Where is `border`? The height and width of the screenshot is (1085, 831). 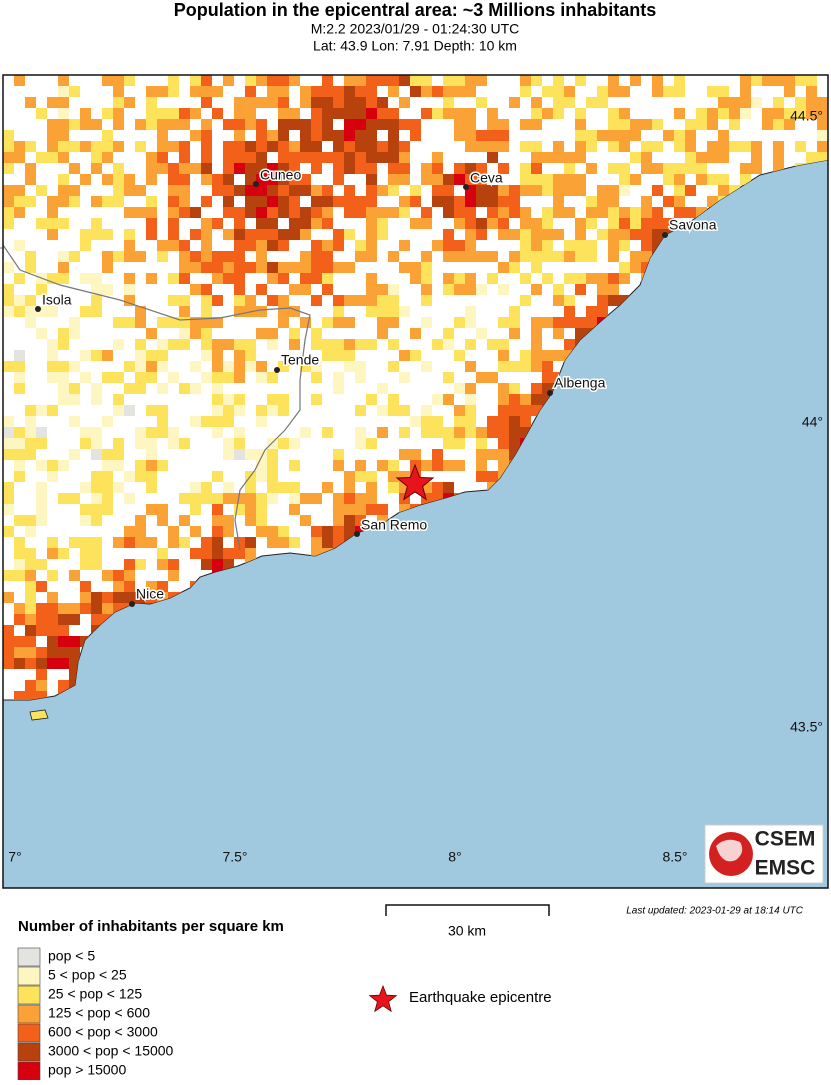 border is located at coordinates (156, 397).